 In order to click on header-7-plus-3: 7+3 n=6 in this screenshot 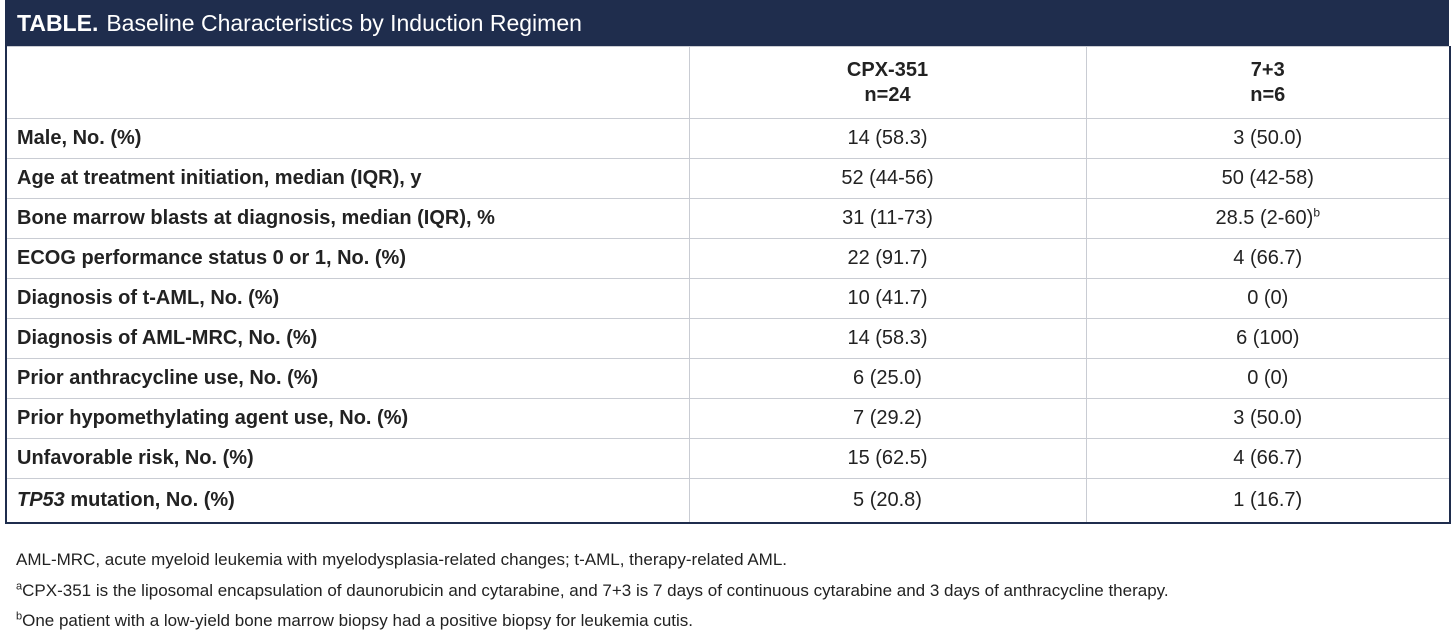, I will do `click(1268, 82)`.